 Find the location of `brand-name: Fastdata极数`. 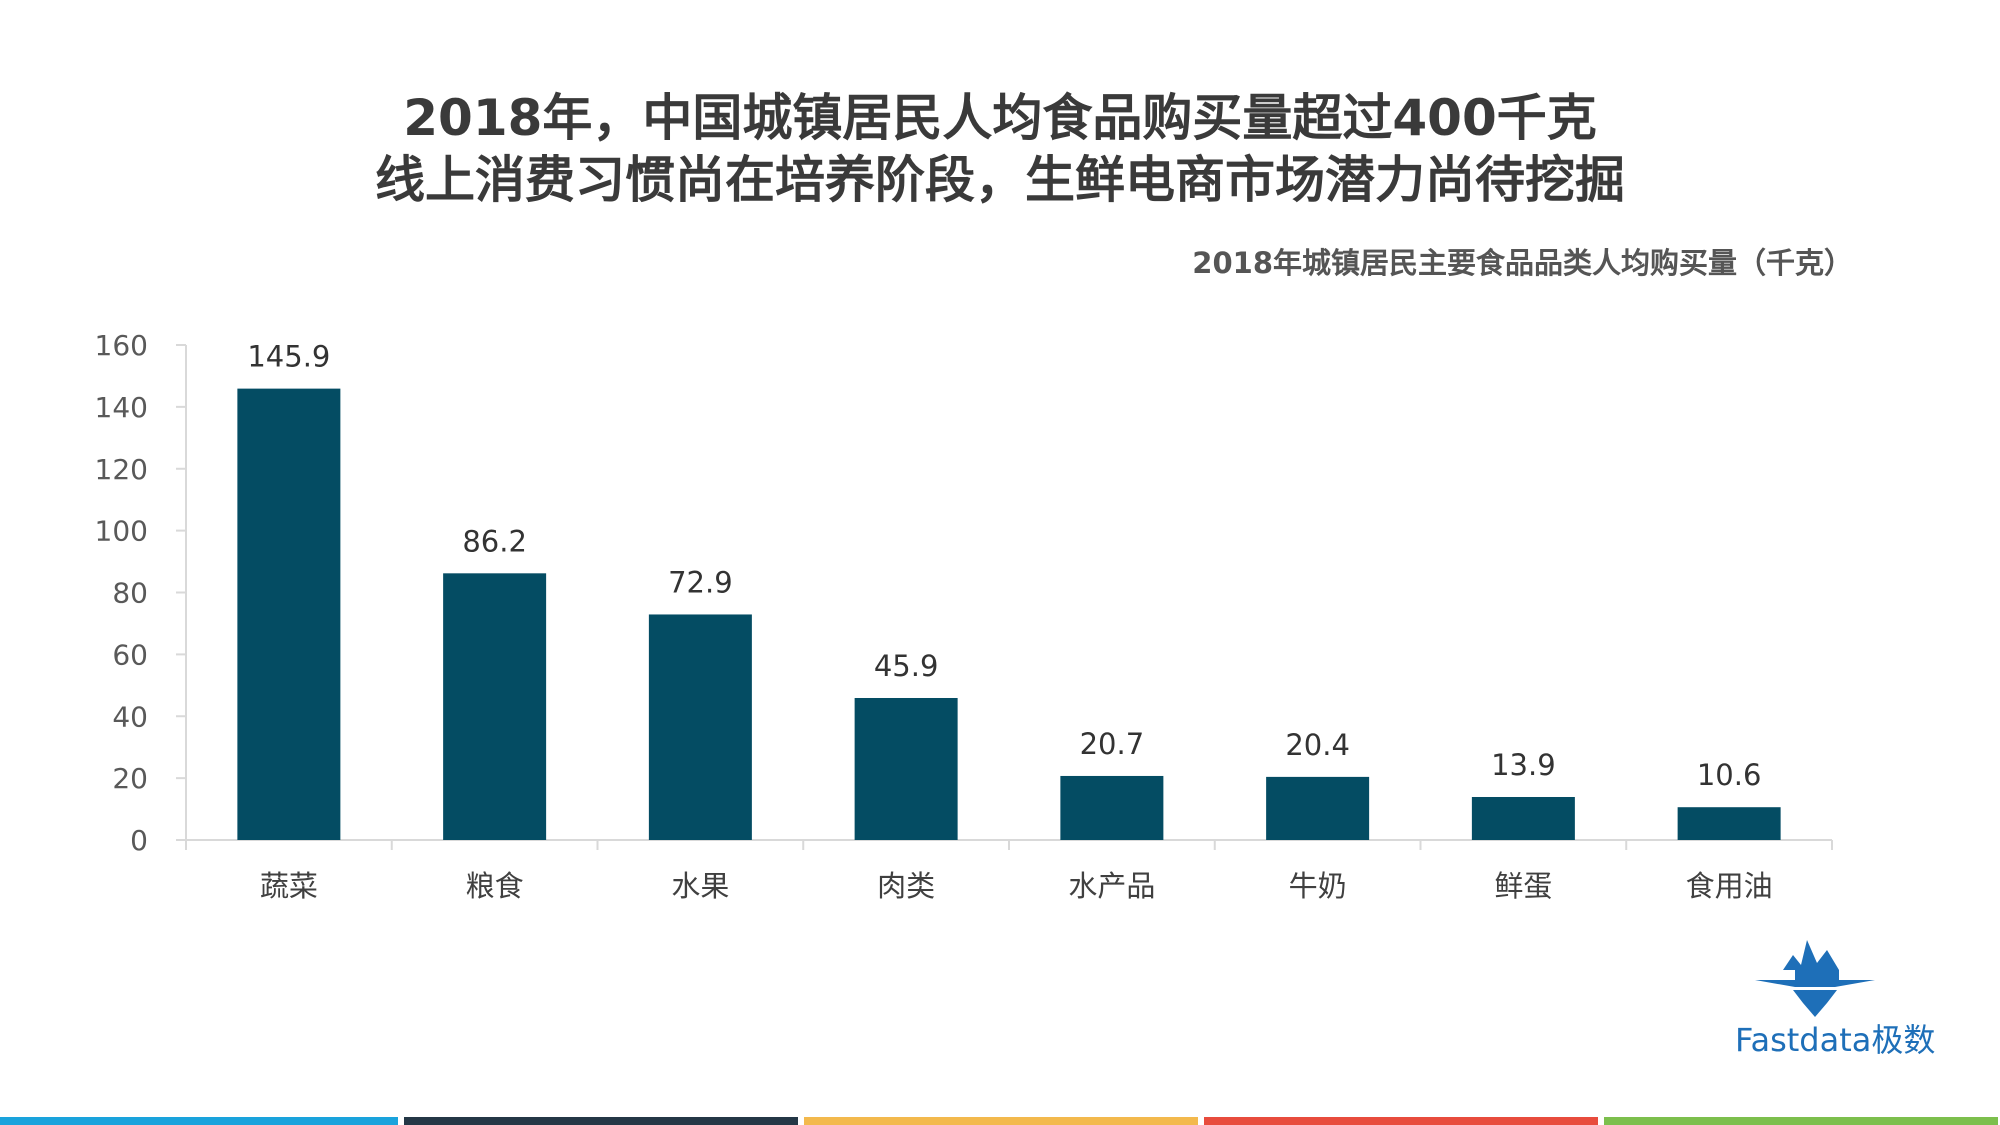

brand-name: Fastdata极数 is located at coordinates (1835, 1040).